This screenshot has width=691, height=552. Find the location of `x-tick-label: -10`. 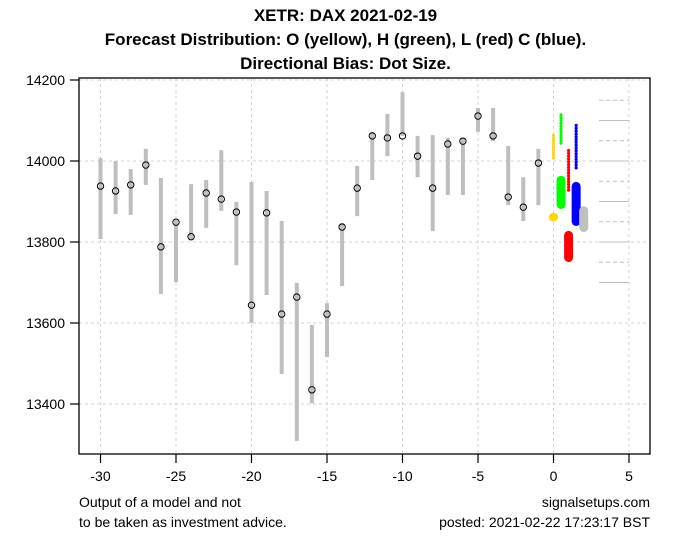

x-tick-label: -10 is located at coordinates (402, 476).